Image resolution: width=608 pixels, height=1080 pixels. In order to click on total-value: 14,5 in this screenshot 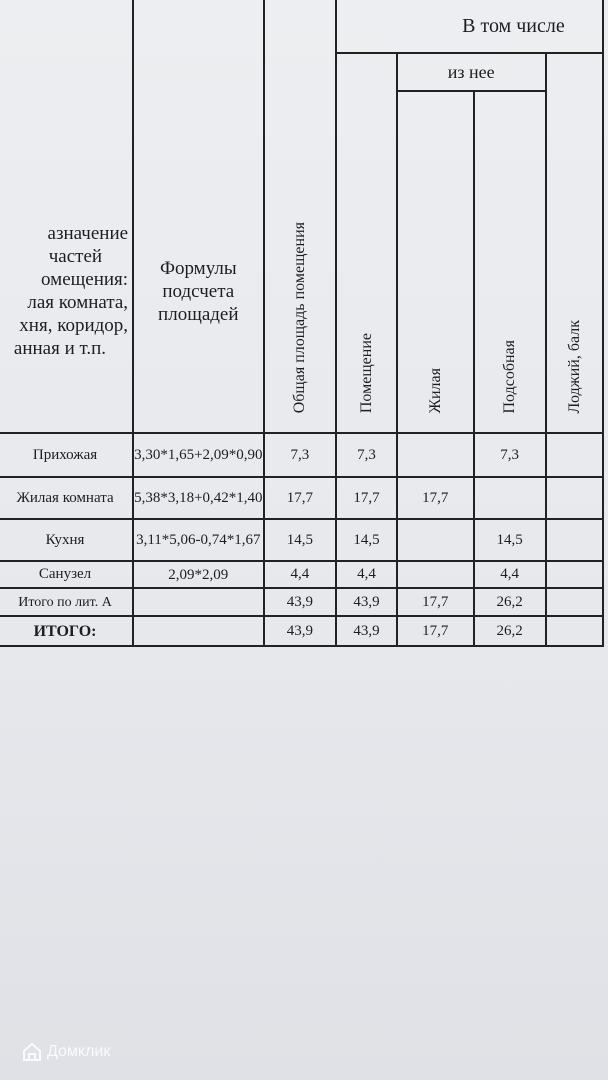, I will do `click(300, 540)`.